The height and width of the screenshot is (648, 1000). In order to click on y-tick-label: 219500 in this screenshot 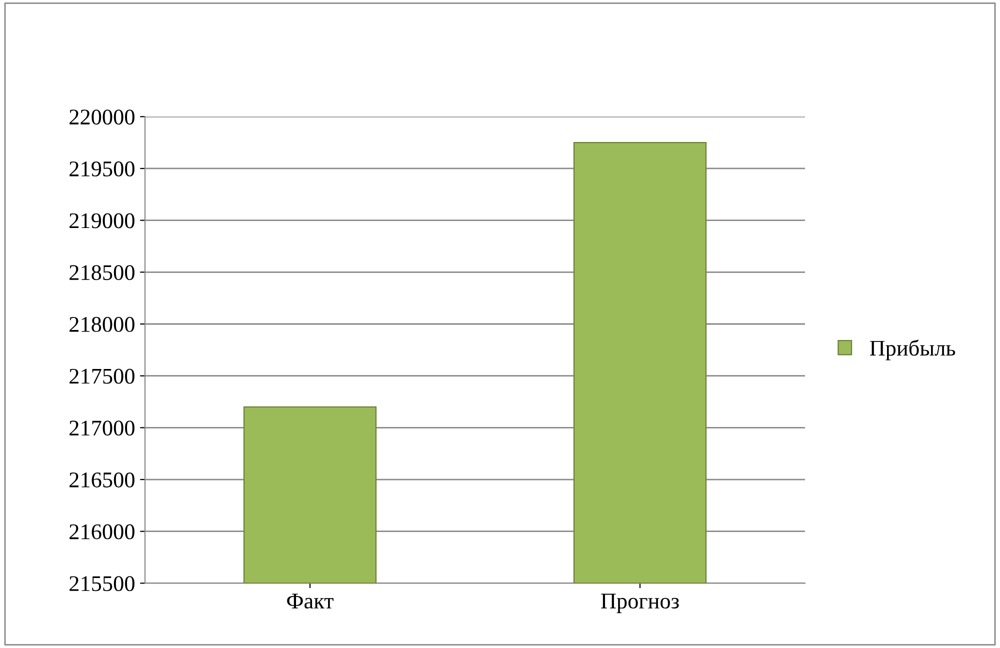, I will do `click(102, 168)`.